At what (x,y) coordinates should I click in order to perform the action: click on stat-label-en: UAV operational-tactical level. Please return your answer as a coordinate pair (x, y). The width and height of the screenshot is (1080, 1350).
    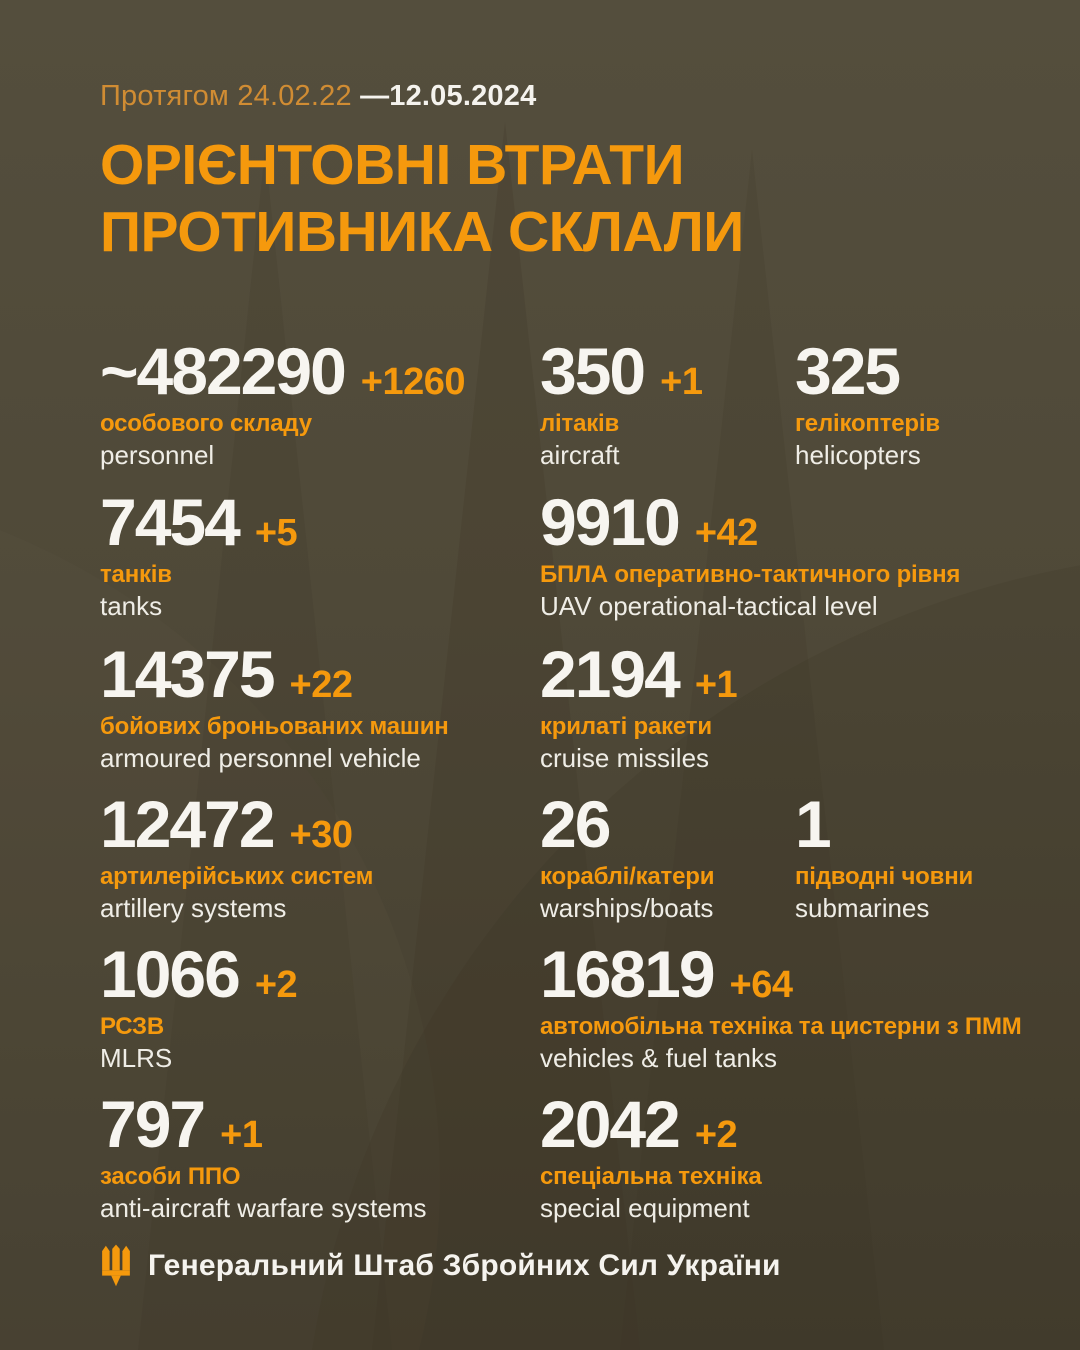
    Looking at the image, I should click on (709, 605).